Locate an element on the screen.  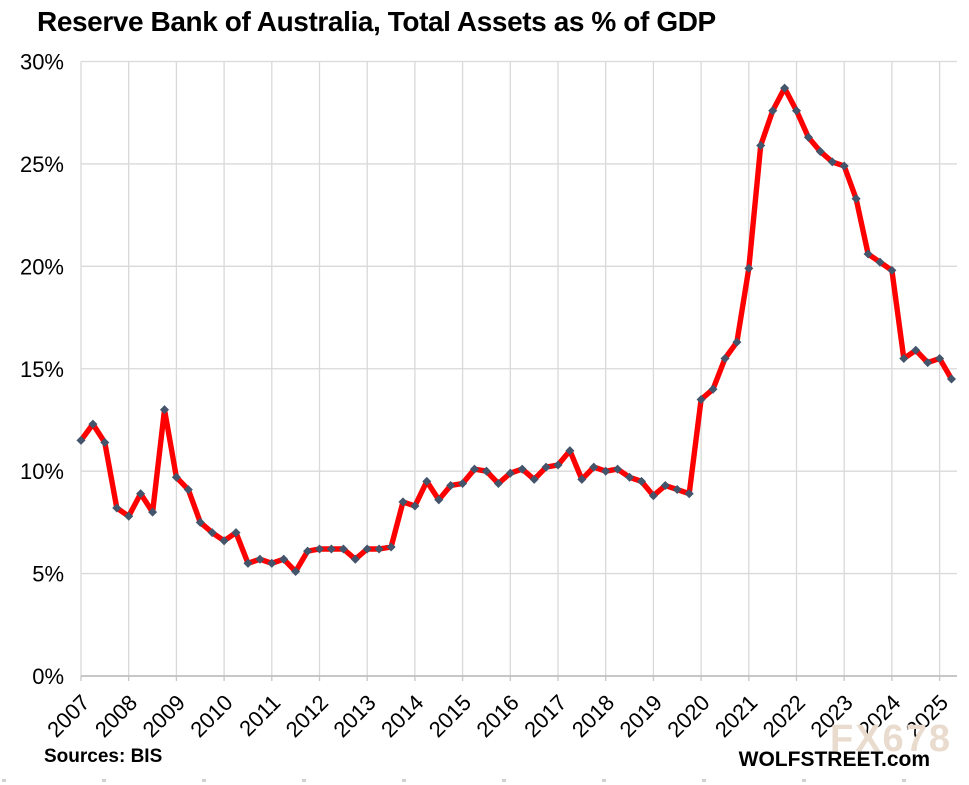
bottom-dotted-divider is located at coordinates (484, 780).